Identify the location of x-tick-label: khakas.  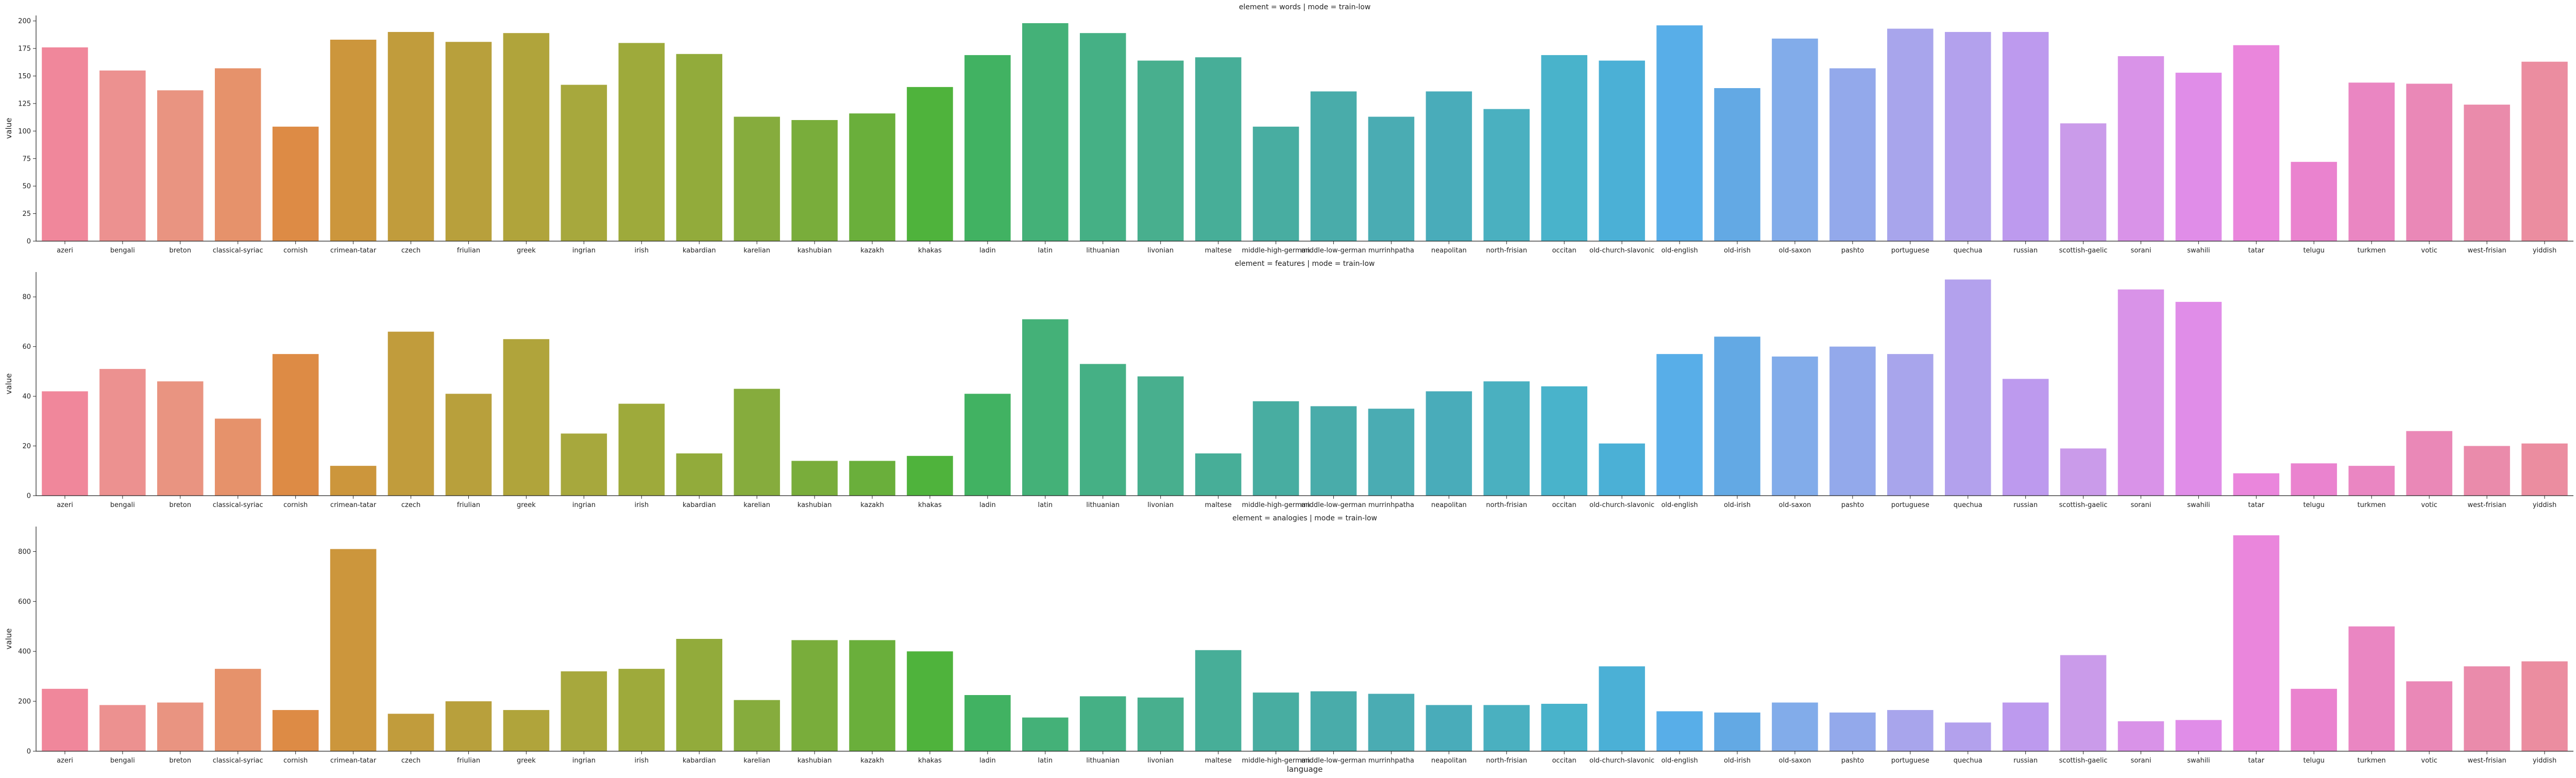
(930, 251).